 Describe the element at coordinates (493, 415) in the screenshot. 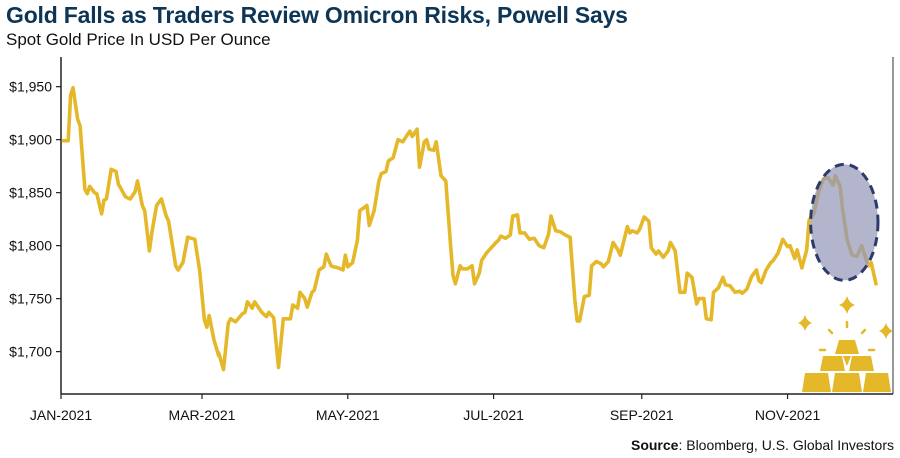

I see `x-tick-label: JUL-2021` at that location.